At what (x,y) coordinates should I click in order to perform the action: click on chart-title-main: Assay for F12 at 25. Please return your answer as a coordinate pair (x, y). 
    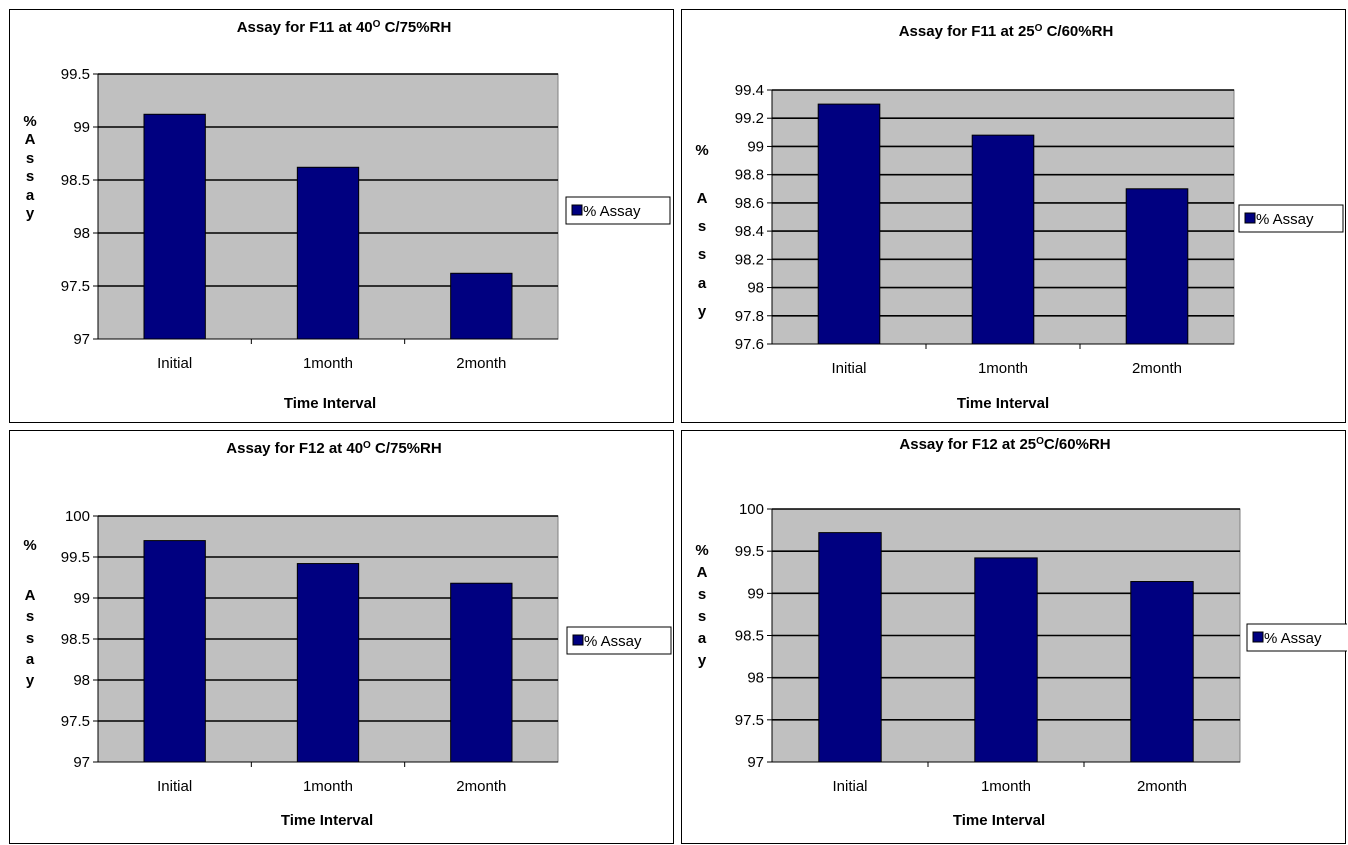
    Looking at the image, I should click on (967, 444).